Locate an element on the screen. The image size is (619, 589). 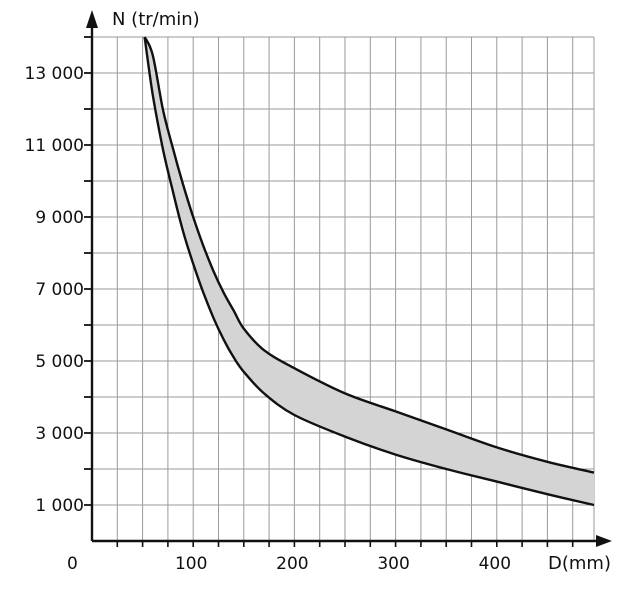
x-tick-label: 400 is located at coordinates (495, 564).